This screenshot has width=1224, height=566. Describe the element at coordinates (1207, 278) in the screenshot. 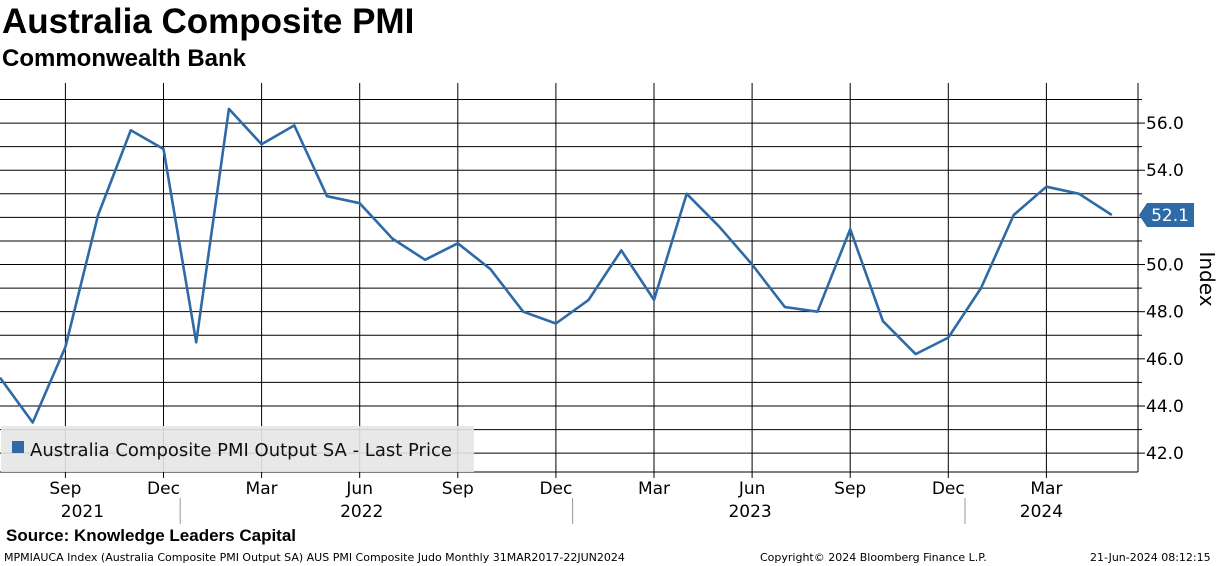

I see `y-axis-label: Index` at that location.